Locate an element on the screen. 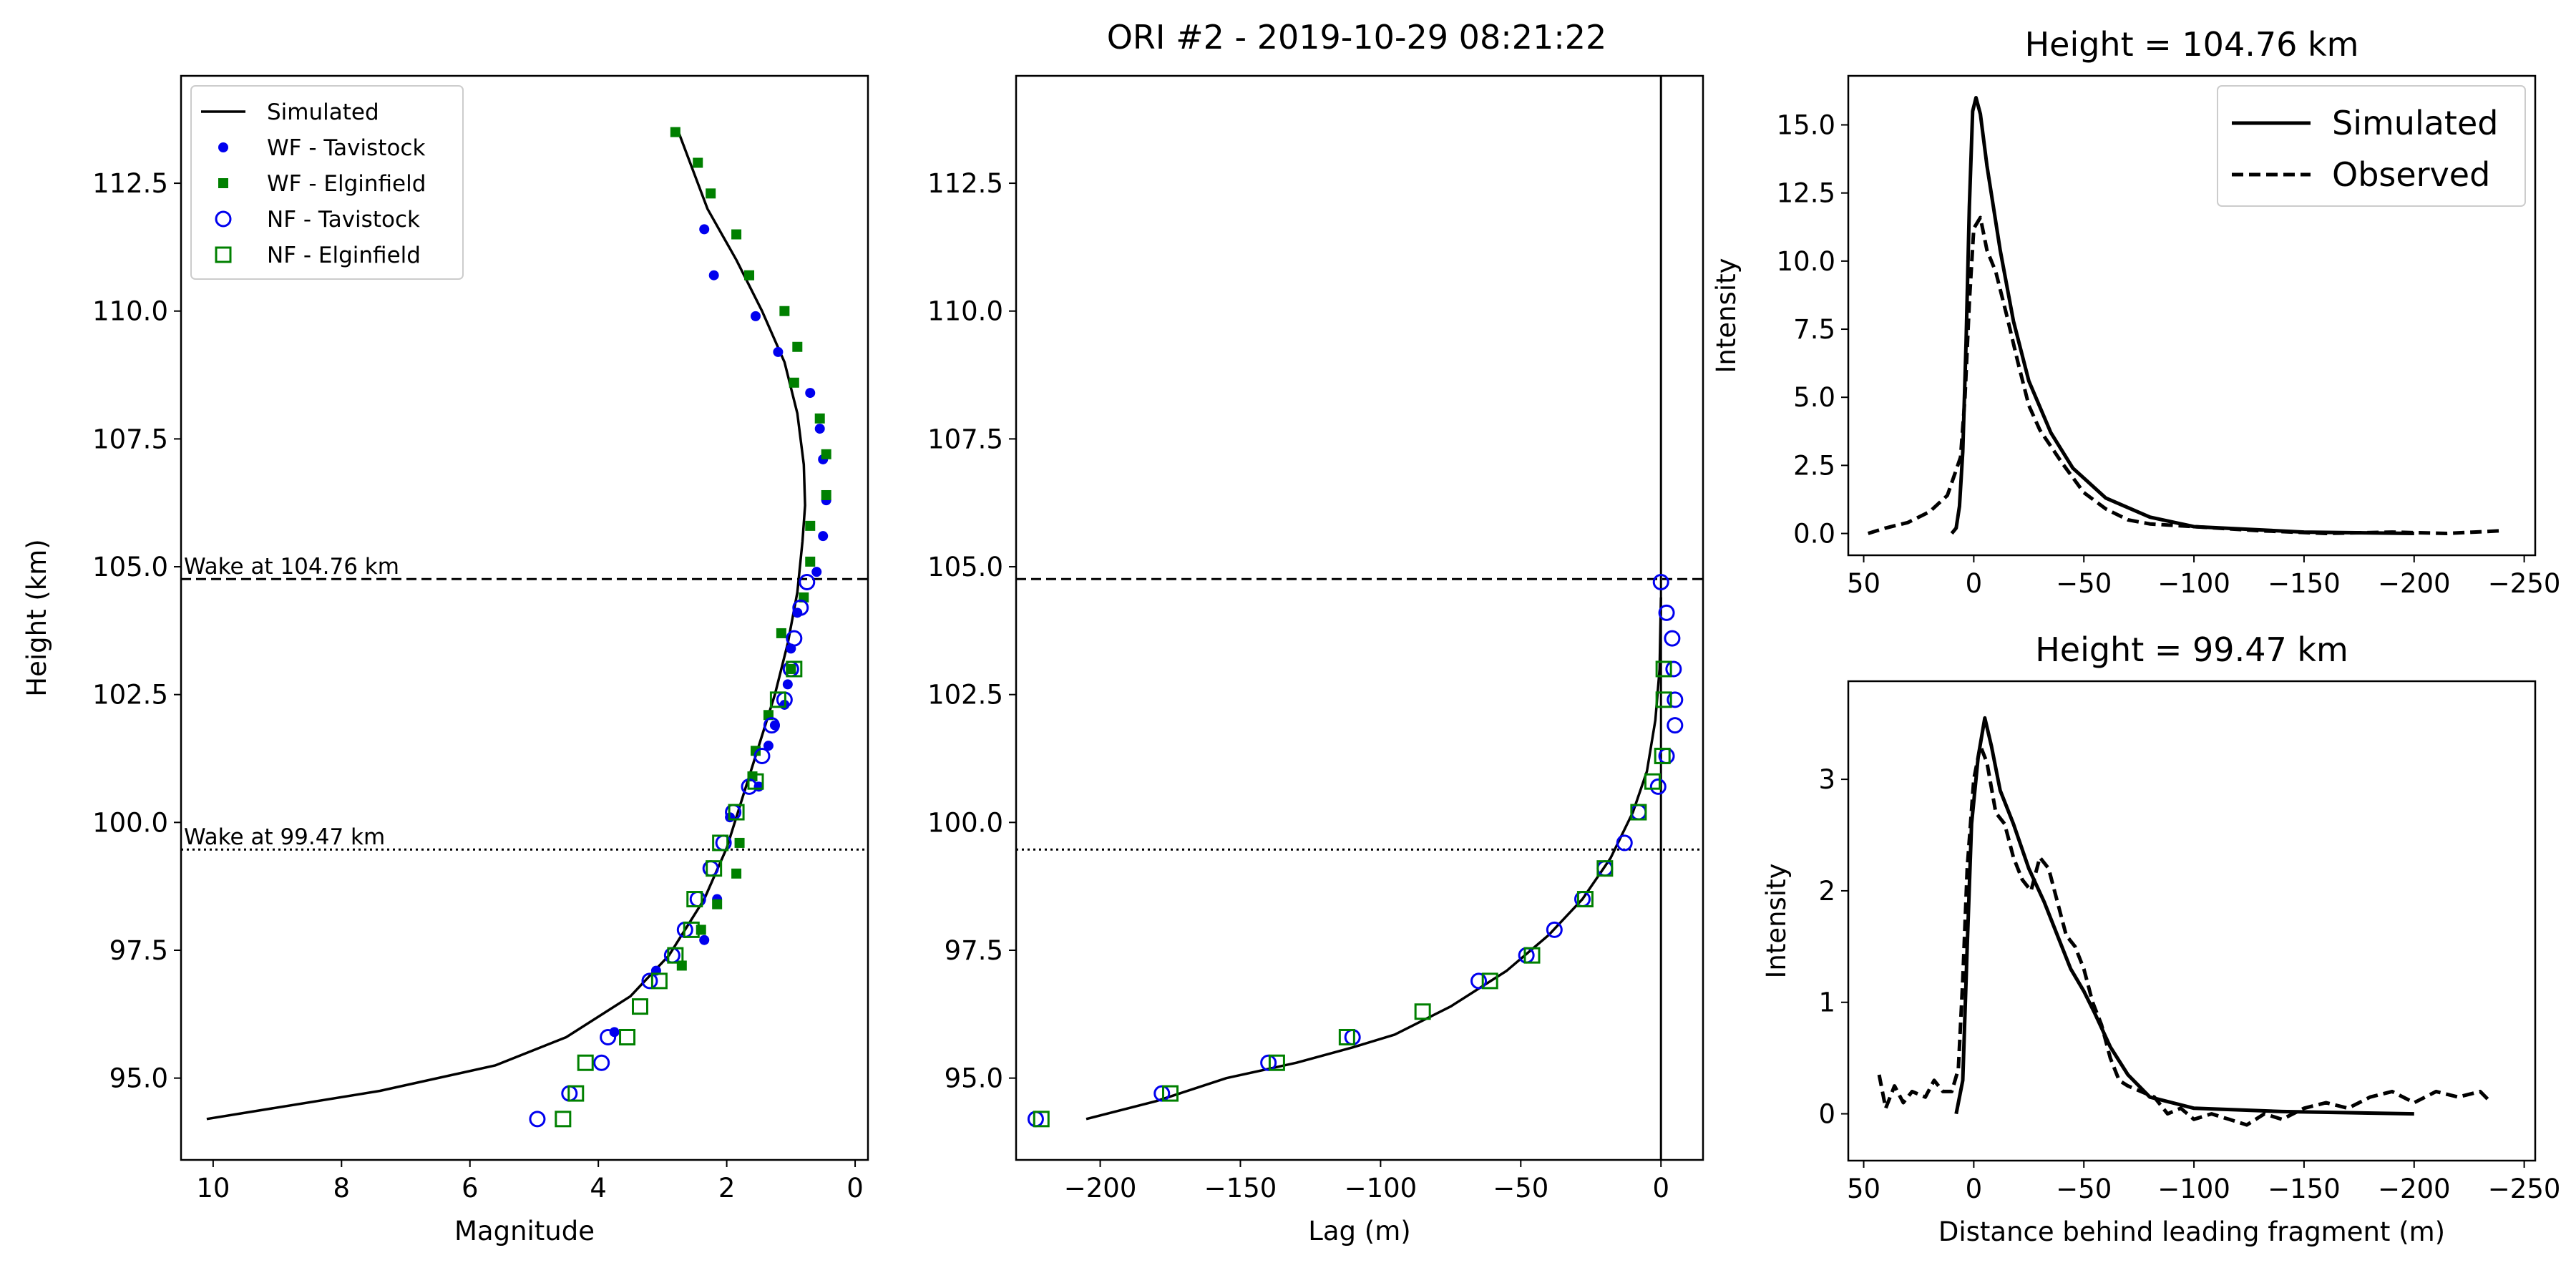 This screenshot has width=2576, height=1288. y-tick-label: 10.0 is located at coordinates (1806, 261).